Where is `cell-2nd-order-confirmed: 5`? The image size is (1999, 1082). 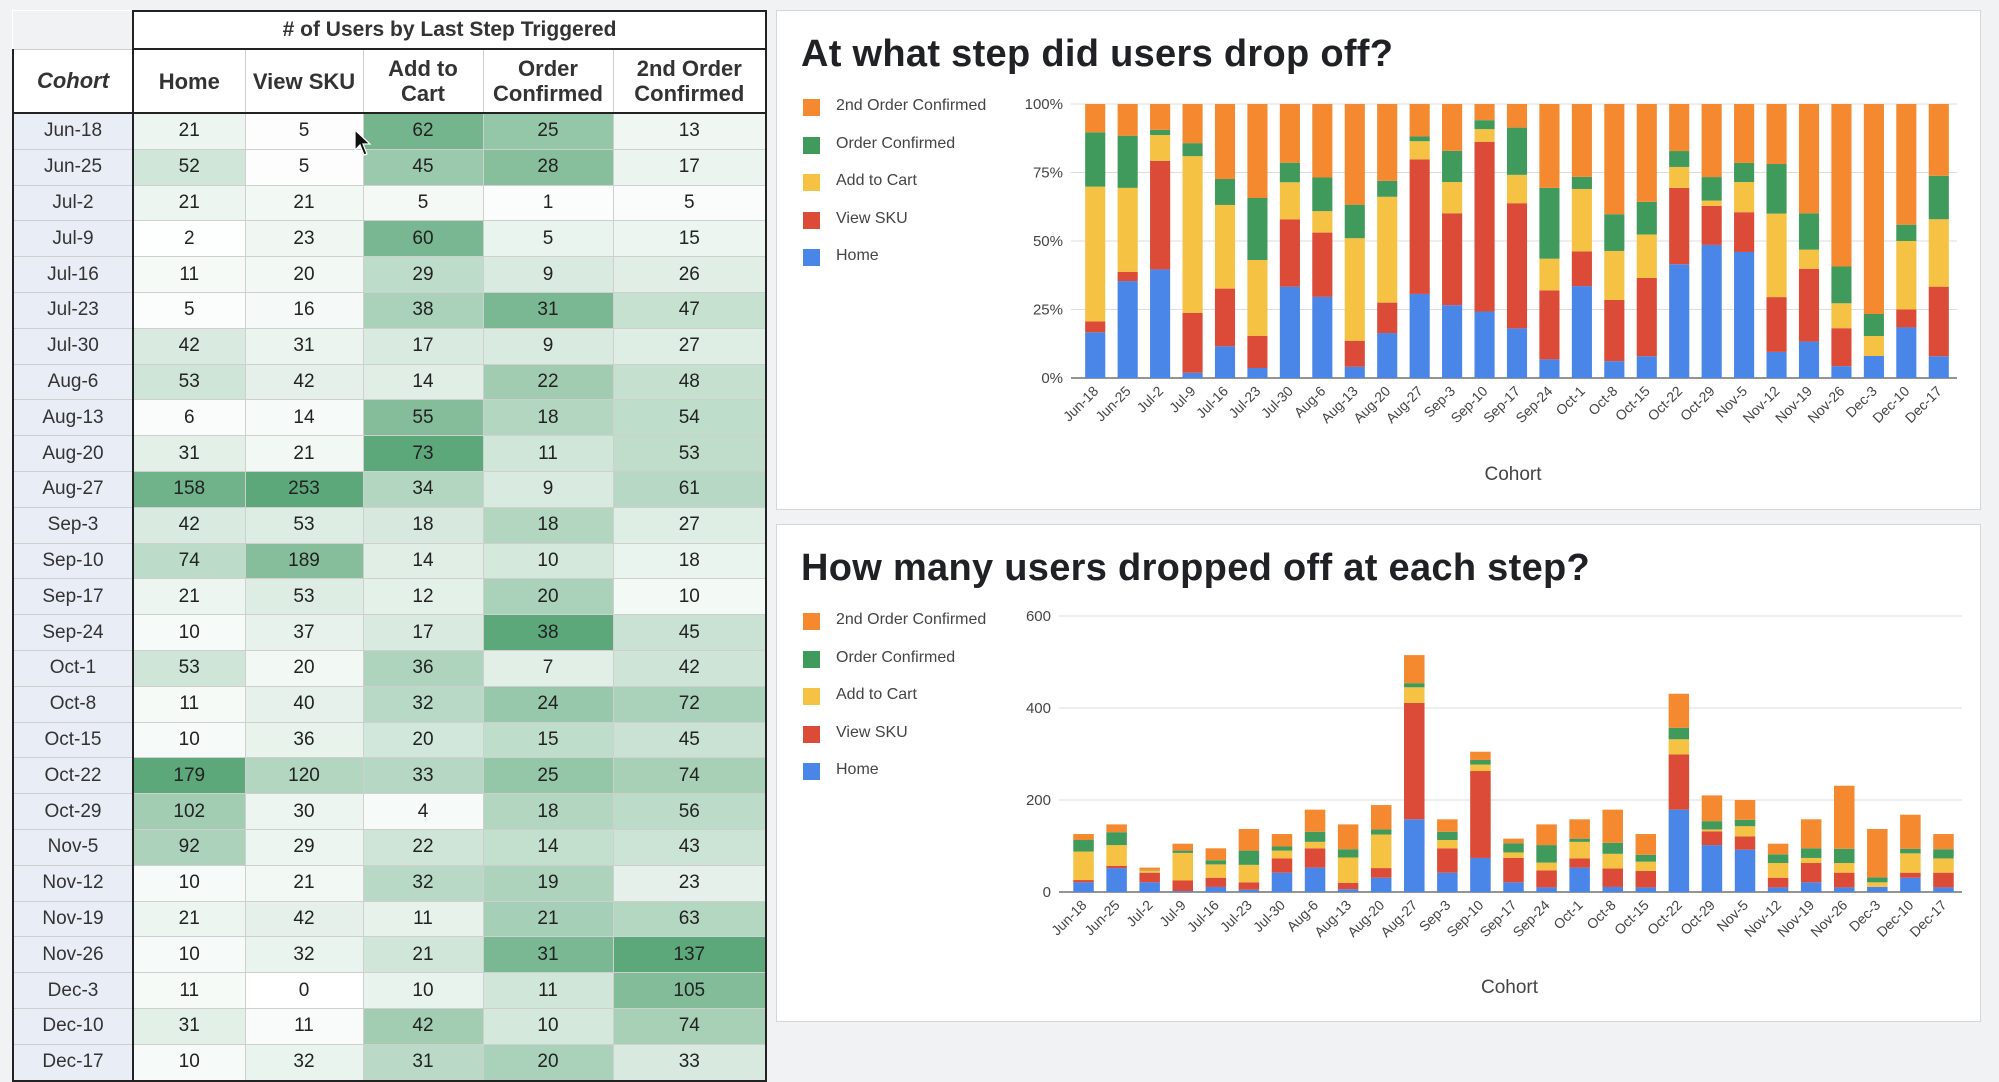
cell-2nd-order-confirmed: 5 is located at coordinates (690, 203).